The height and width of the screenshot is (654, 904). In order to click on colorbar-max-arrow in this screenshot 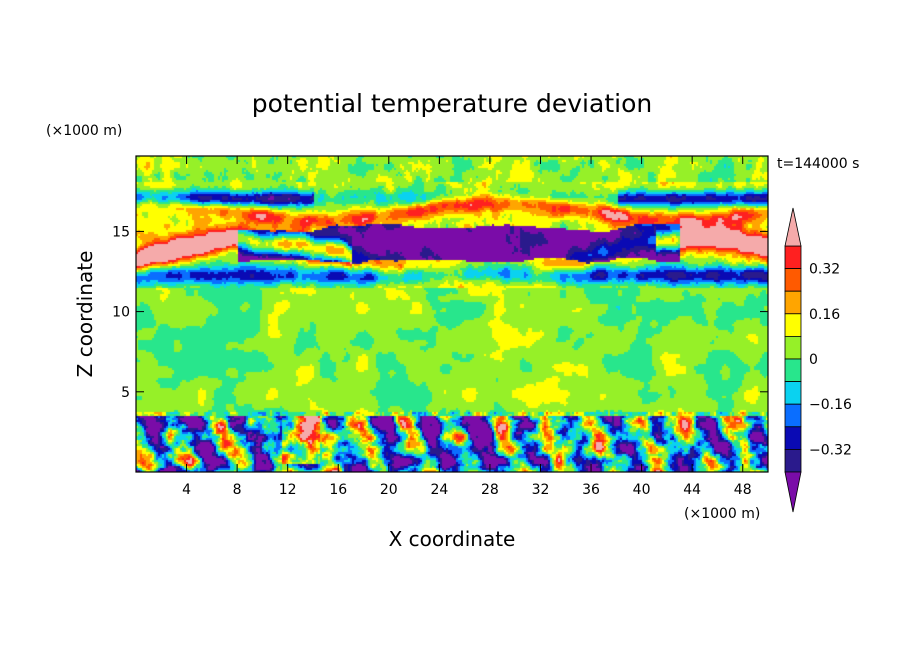, I will do `click(793, 227)`.